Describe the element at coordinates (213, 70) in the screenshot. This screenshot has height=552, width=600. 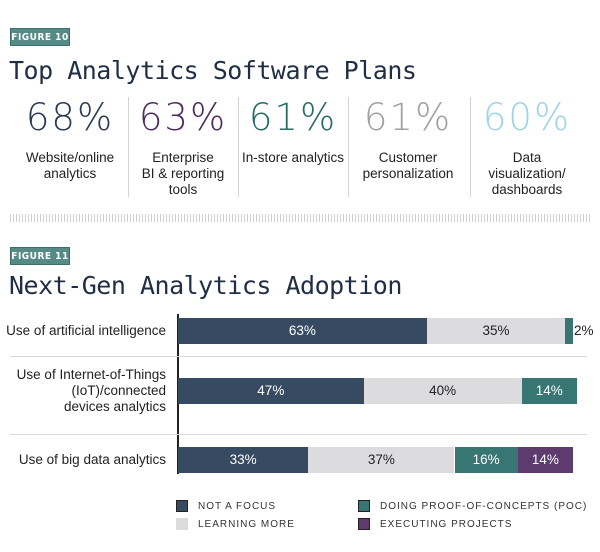
I see `figure-10-title: Top Analytics Software Plans` at that location.